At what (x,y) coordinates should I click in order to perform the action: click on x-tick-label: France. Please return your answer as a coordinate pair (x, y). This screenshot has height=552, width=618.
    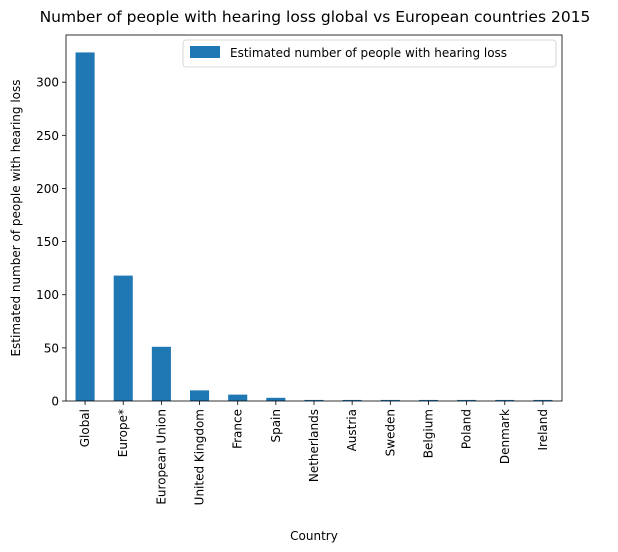
    Looking at the image, I should click on (238, 429).